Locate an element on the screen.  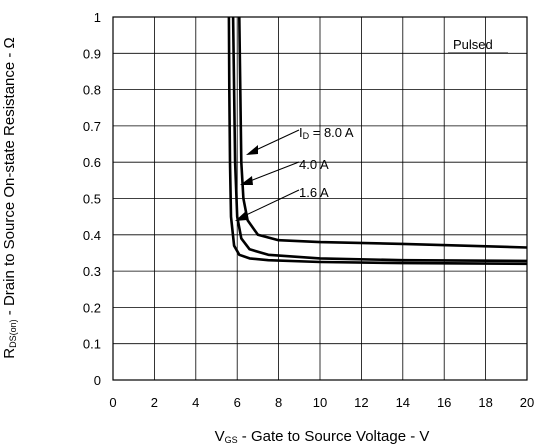
y-tick-label: 1 is located at coordinates (97, 17).